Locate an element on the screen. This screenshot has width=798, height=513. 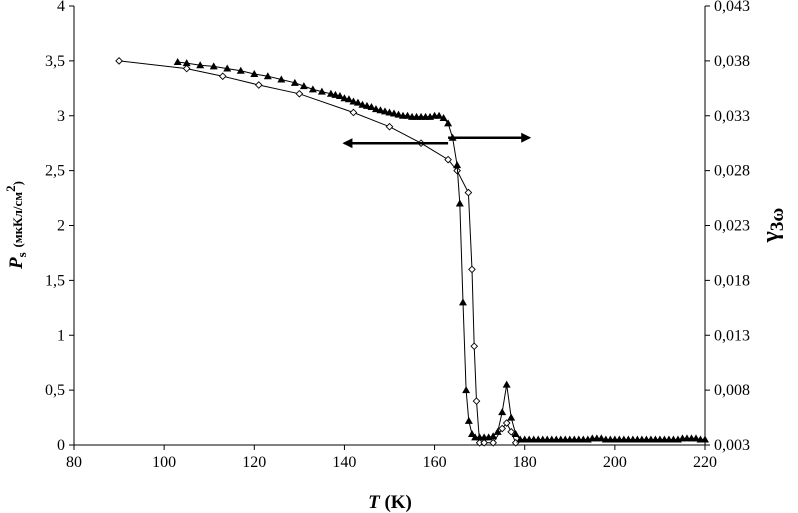
x-tick-label: 180 is located at coordinates (525, 462).